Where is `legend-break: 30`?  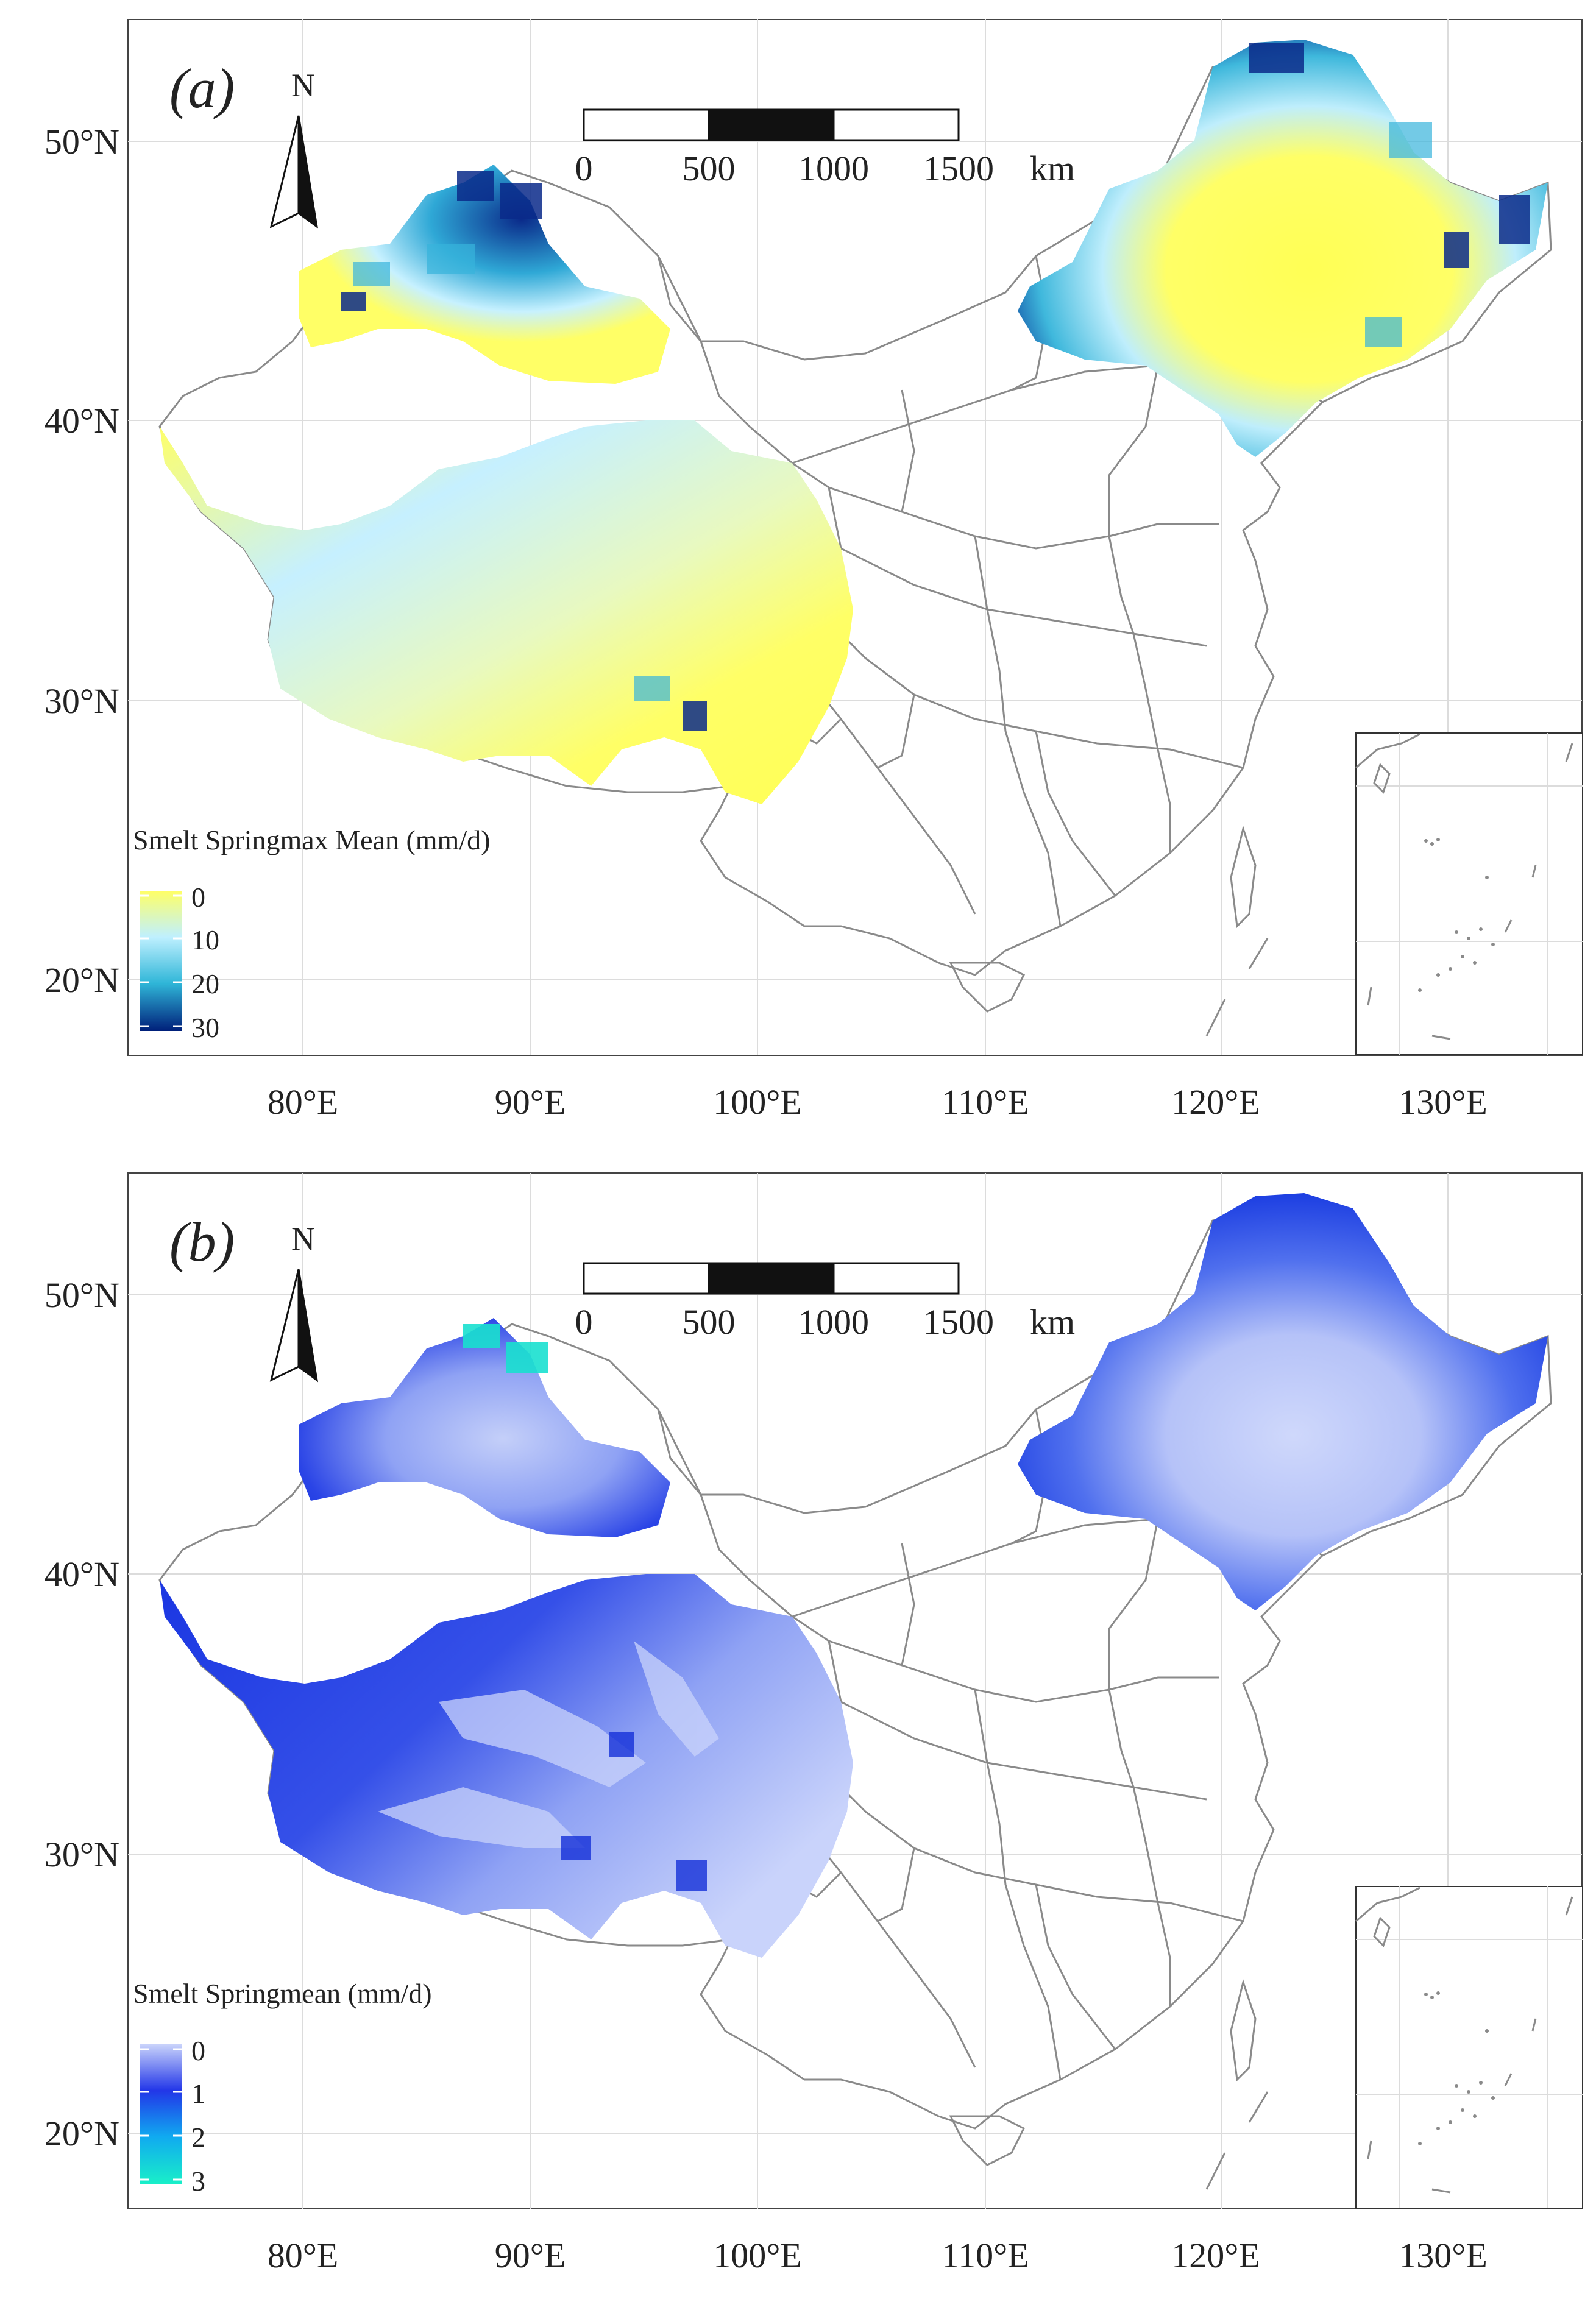
legend-break: 30 is located at coordinates (205, 1027).